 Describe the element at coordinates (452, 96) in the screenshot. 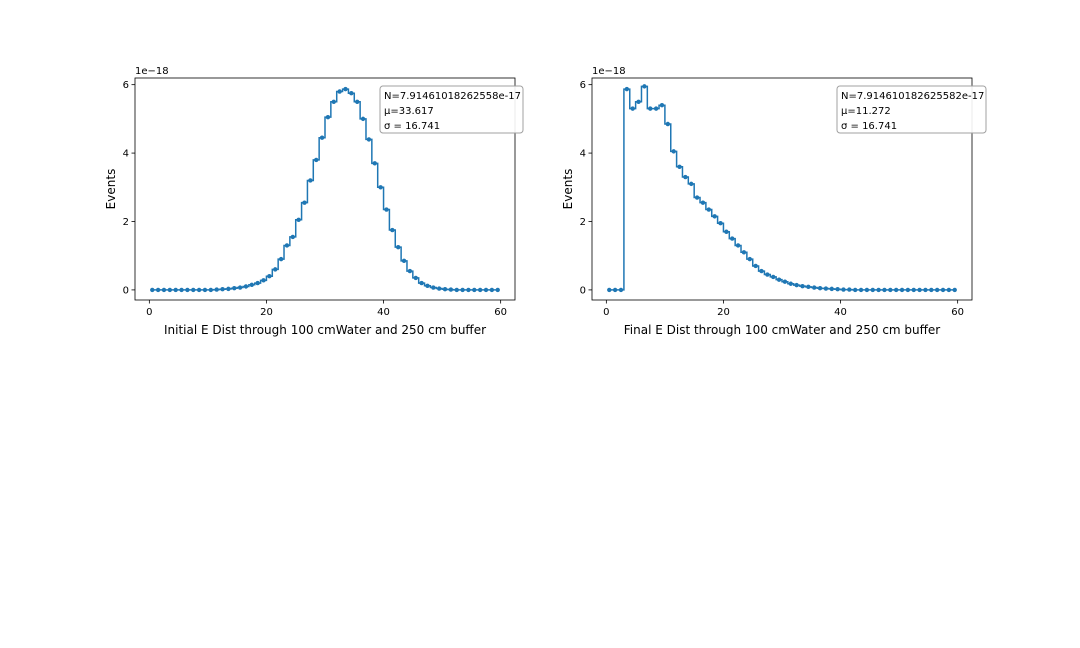

I see `stats-line: N=7.91461018262558e-17` at that location.